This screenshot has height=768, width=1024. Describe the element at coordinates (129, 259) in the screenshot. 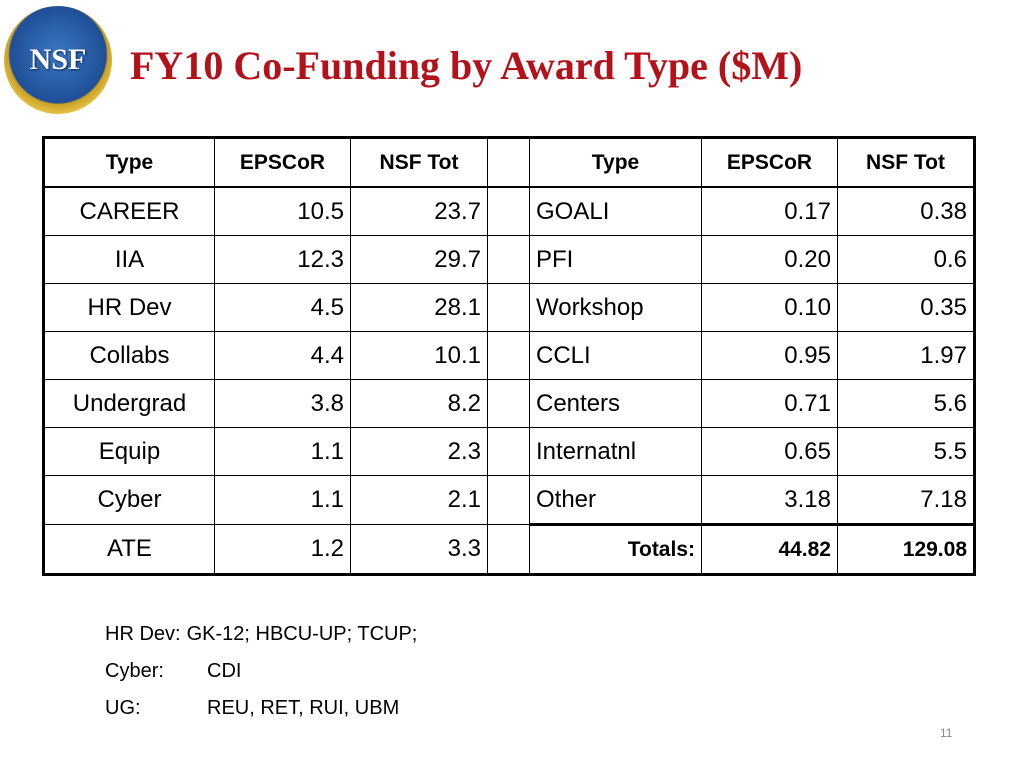

I see `cell: IIA` at that location.